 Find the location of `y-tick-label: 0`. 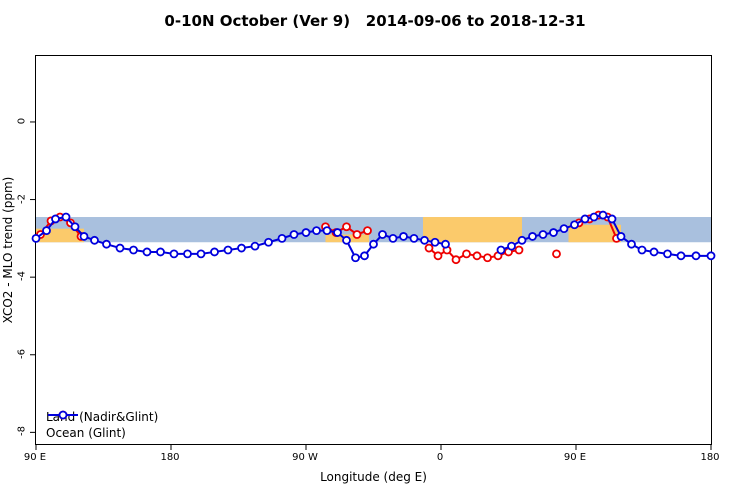

y-tick-label: 0 is located at coordinates (22, 121).